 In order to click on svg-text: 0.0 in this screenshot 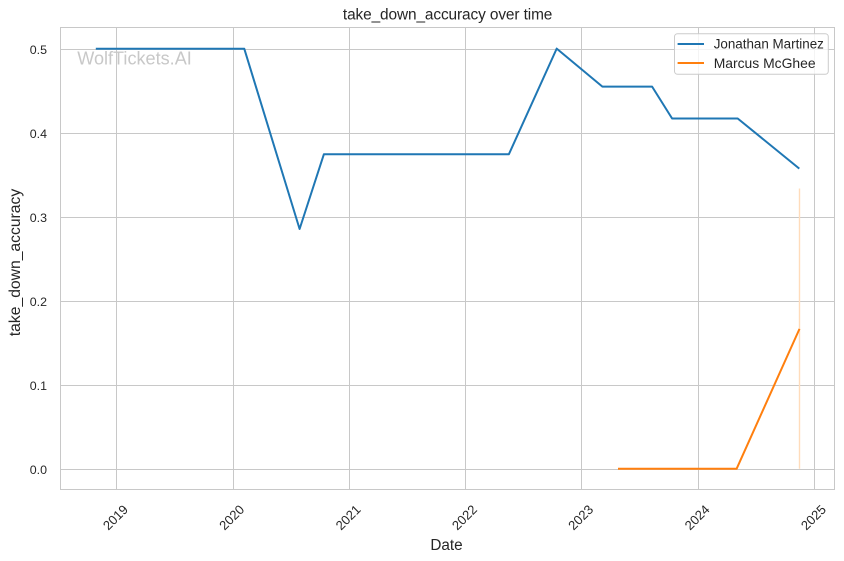, I will do `click(38, 470)`.